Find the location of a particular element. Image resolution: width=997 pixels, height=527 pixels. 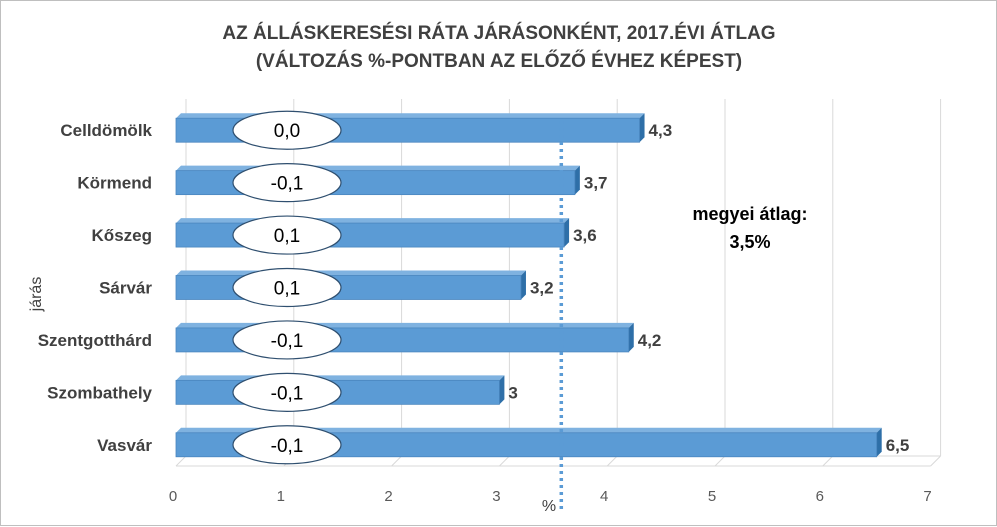

category-label: Kőszeg is located at coordinates (122, 235).